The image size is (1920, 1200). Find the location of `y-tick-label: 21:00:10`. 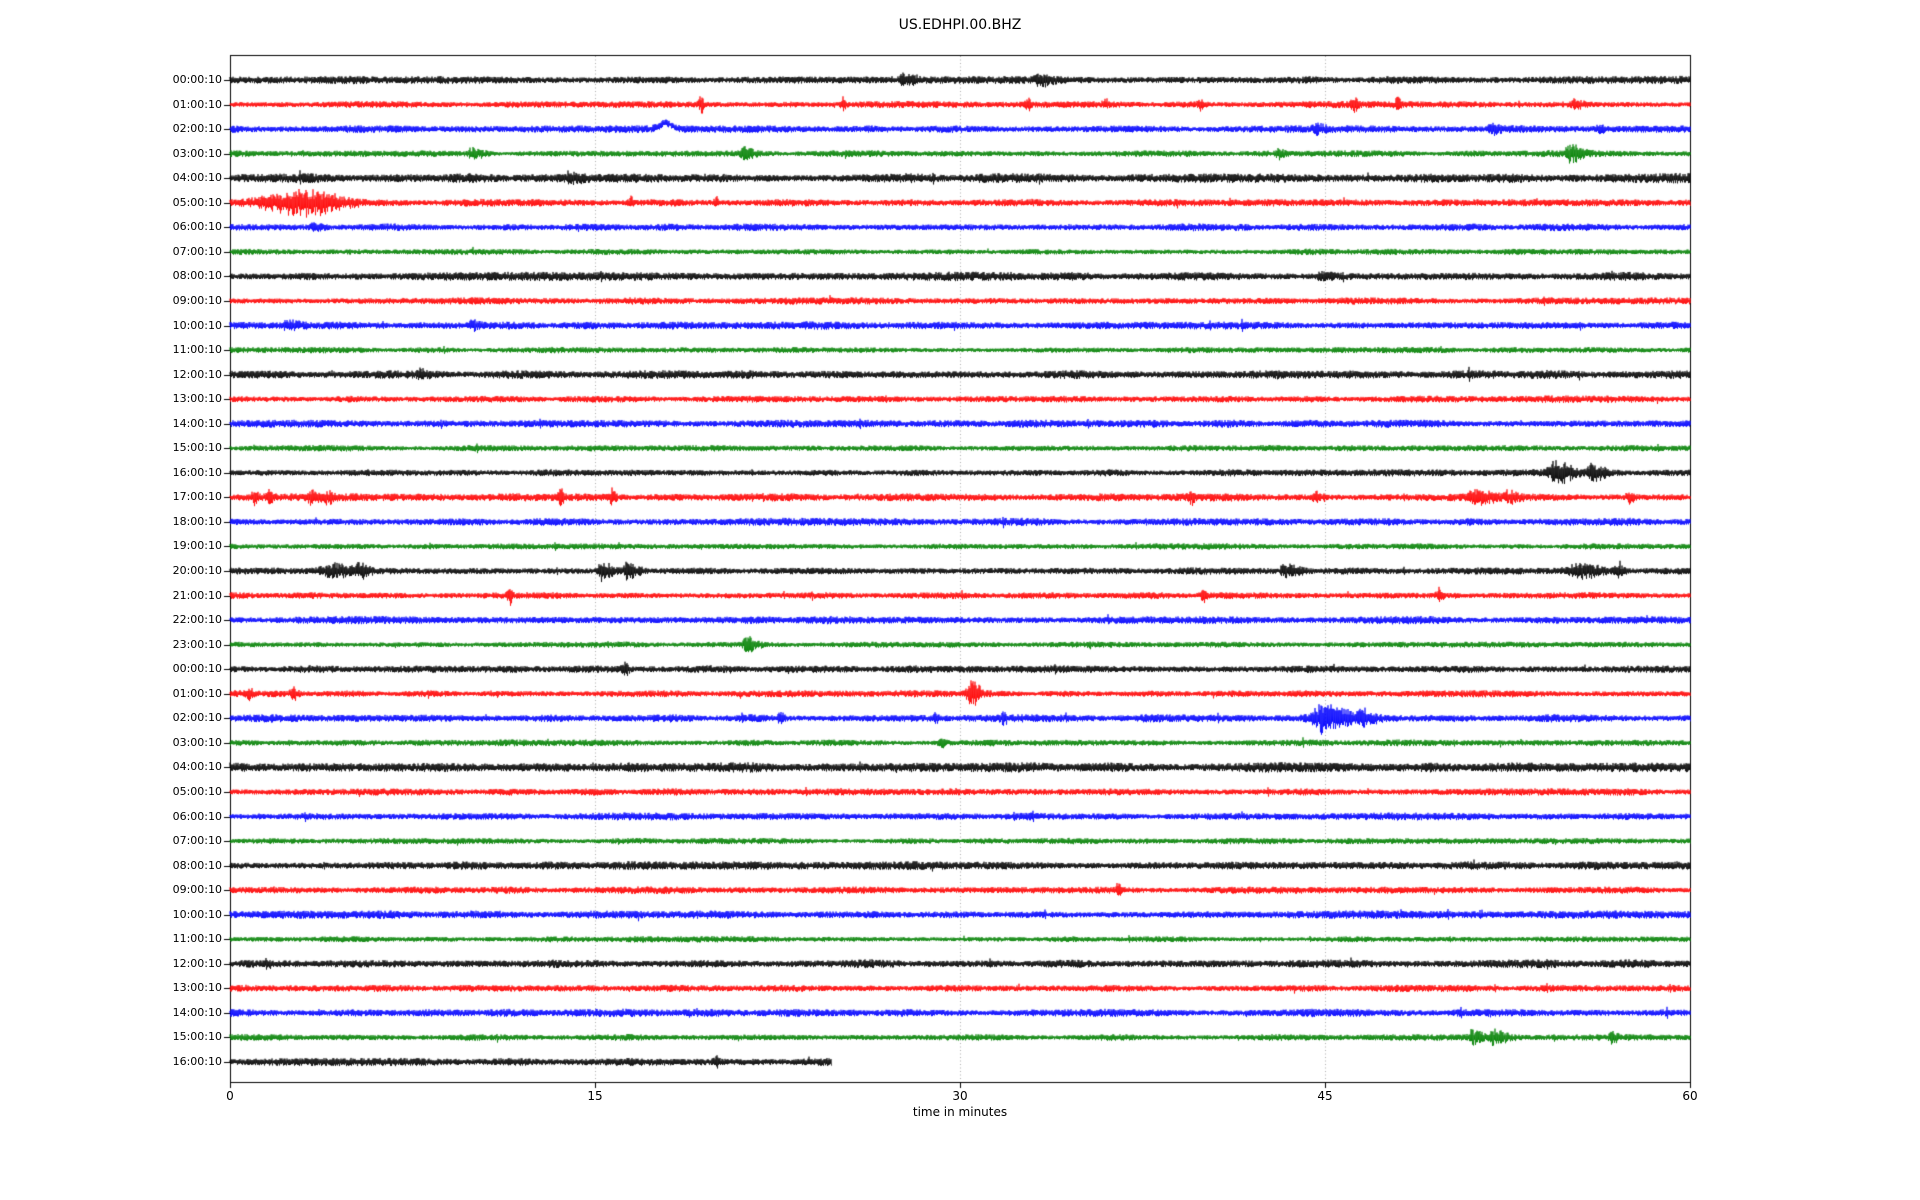

y-tick-label: 21:00:10 is located at coordinates (197, 595).